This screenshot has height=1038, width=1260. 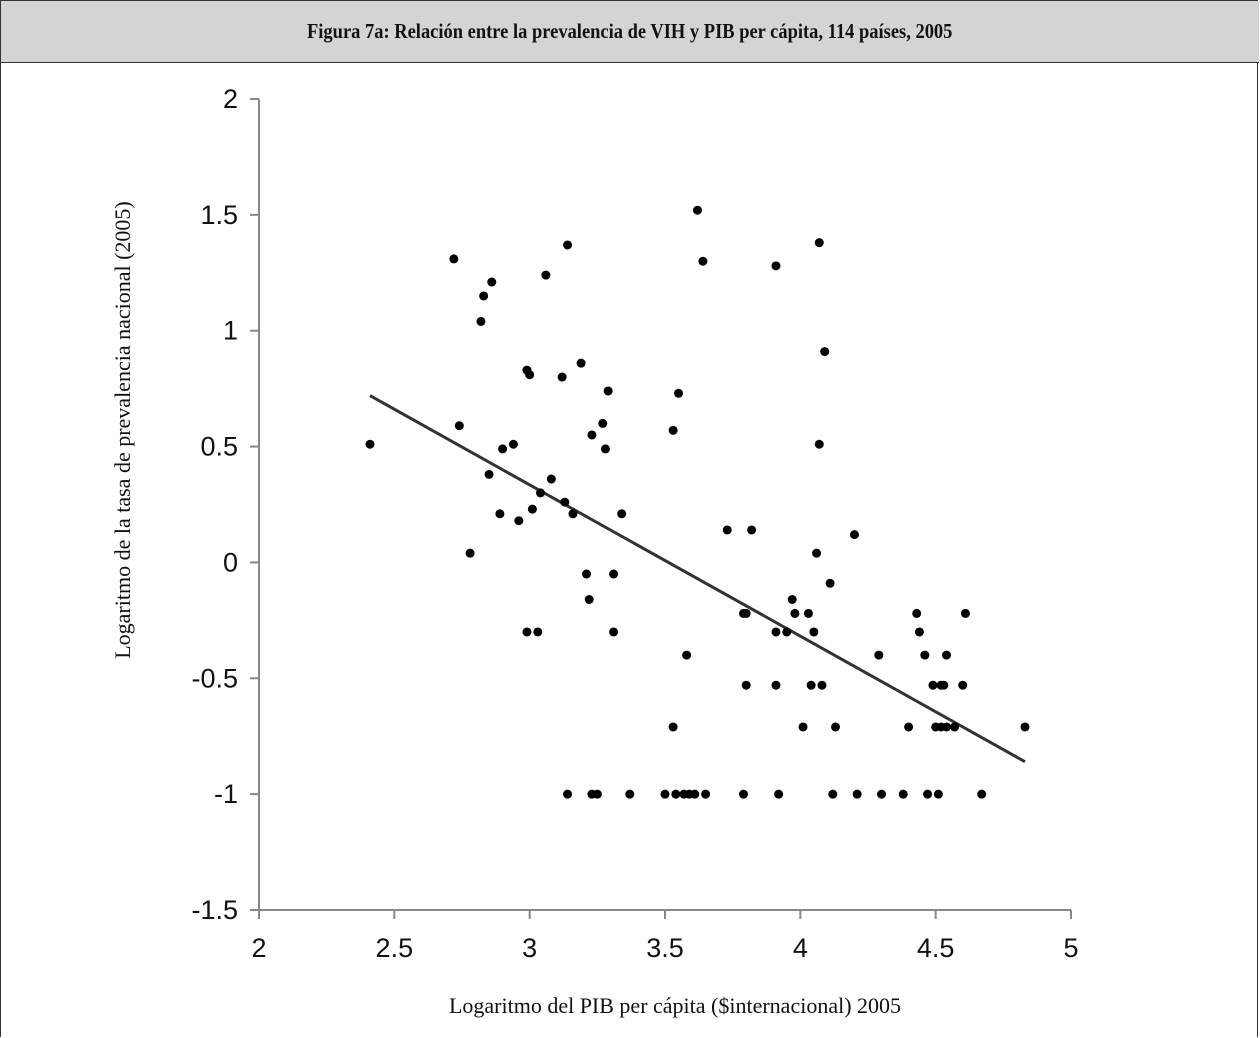 I want to click on y-tick-label: 0.5, so click(x=219, y=447).